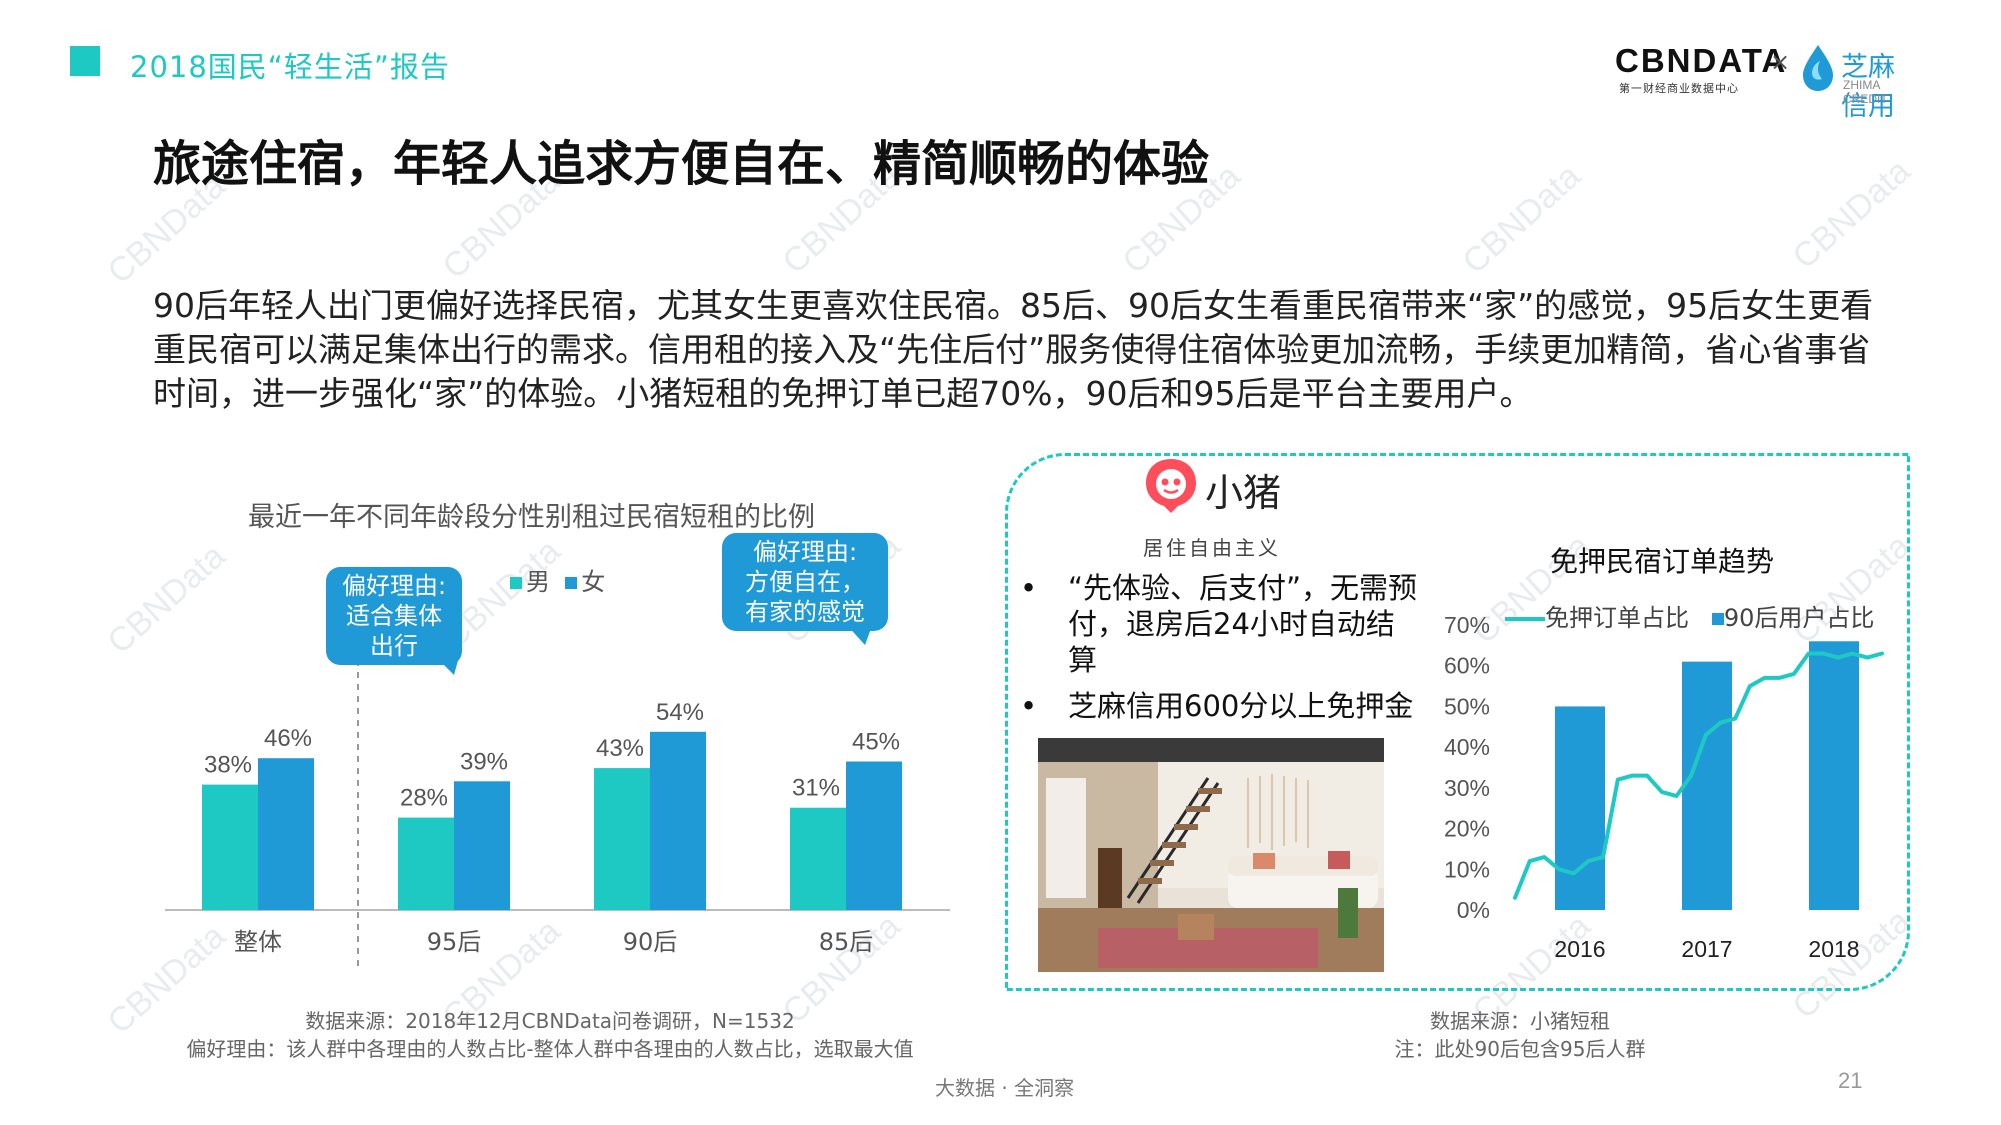 Image resolution: width=2001 pixels, height=1125 pixels. What do you see at coordinates (1701, 60) in the screenshot?
I see `cbndata-logo: CBNDATA` at bounding box center [1701, 60].